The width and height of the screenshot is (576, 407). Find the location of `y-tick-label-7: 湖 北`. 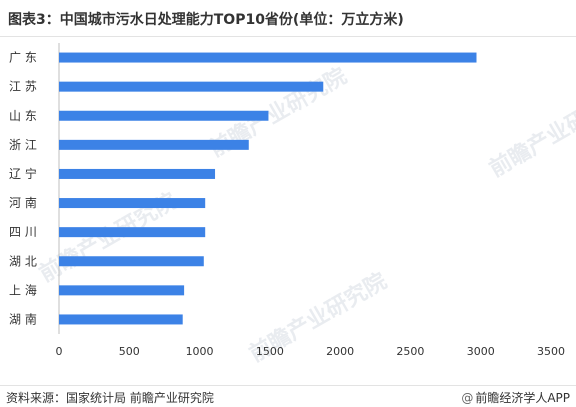

y-tick-label-7: 湖 北 is located at coordinates (23, 260).